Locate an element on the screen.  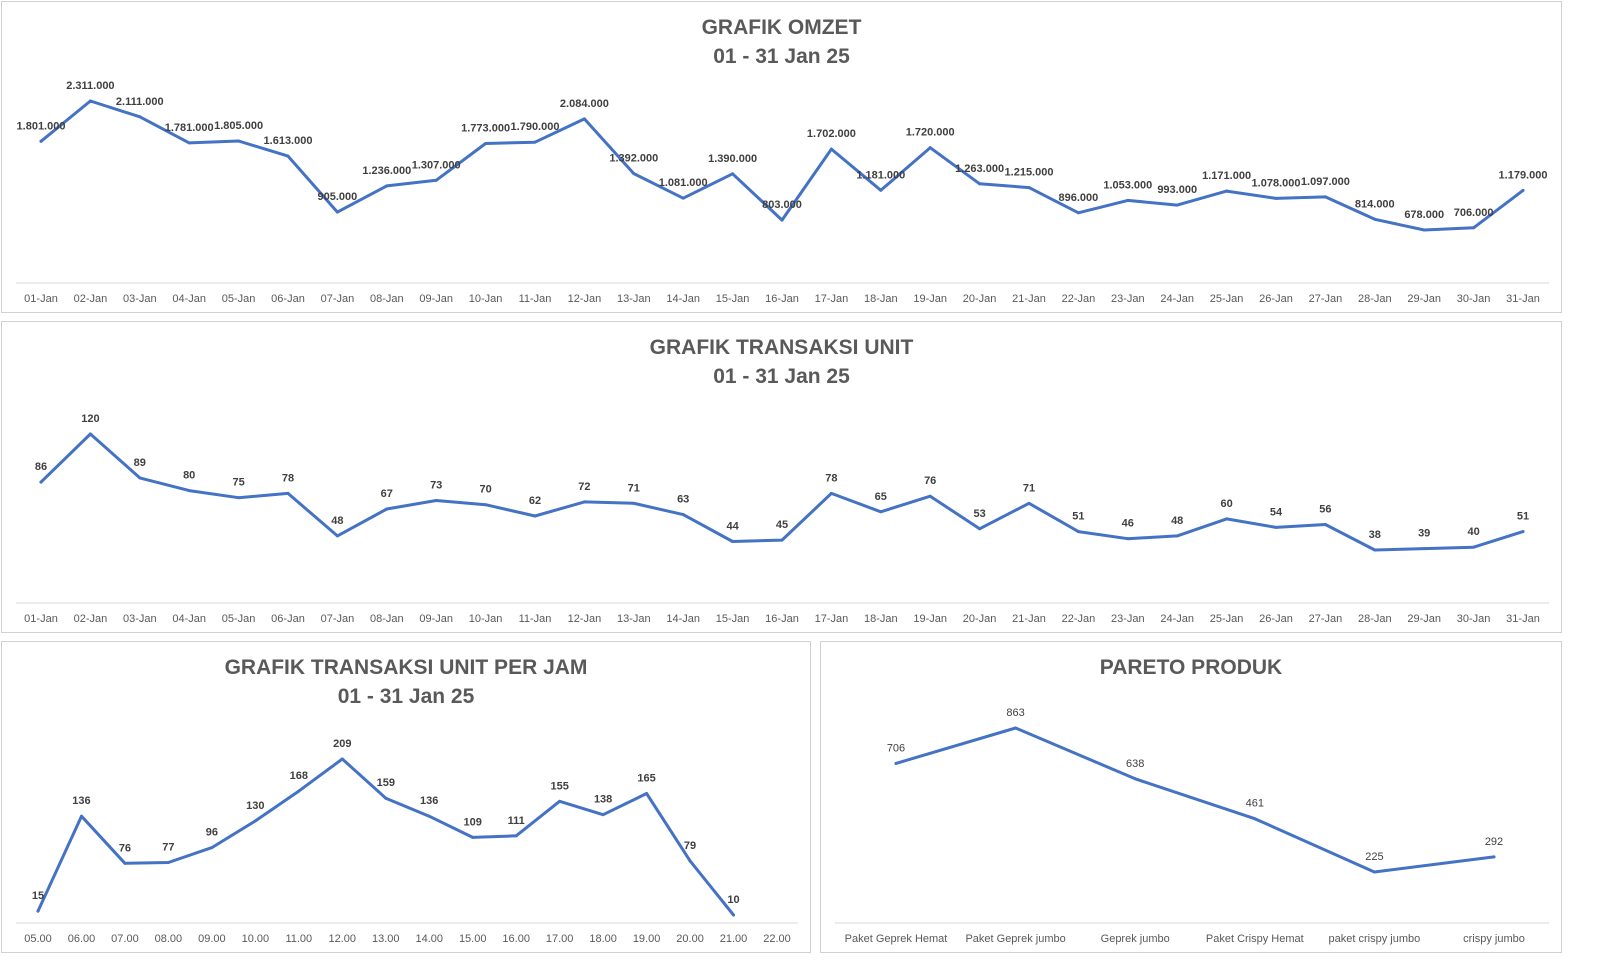
data-label: 111 is located at coordinates (516, 821).